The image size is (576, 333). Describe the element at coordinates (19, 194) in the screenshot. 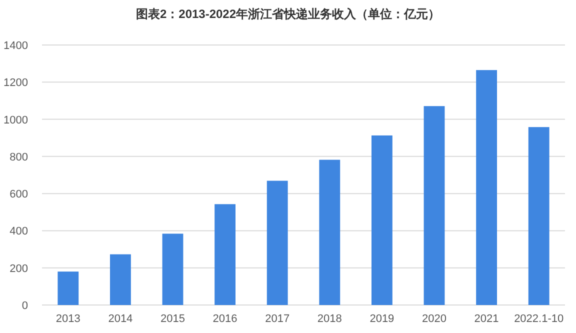

I see `y-tick-label: 600` at that location.